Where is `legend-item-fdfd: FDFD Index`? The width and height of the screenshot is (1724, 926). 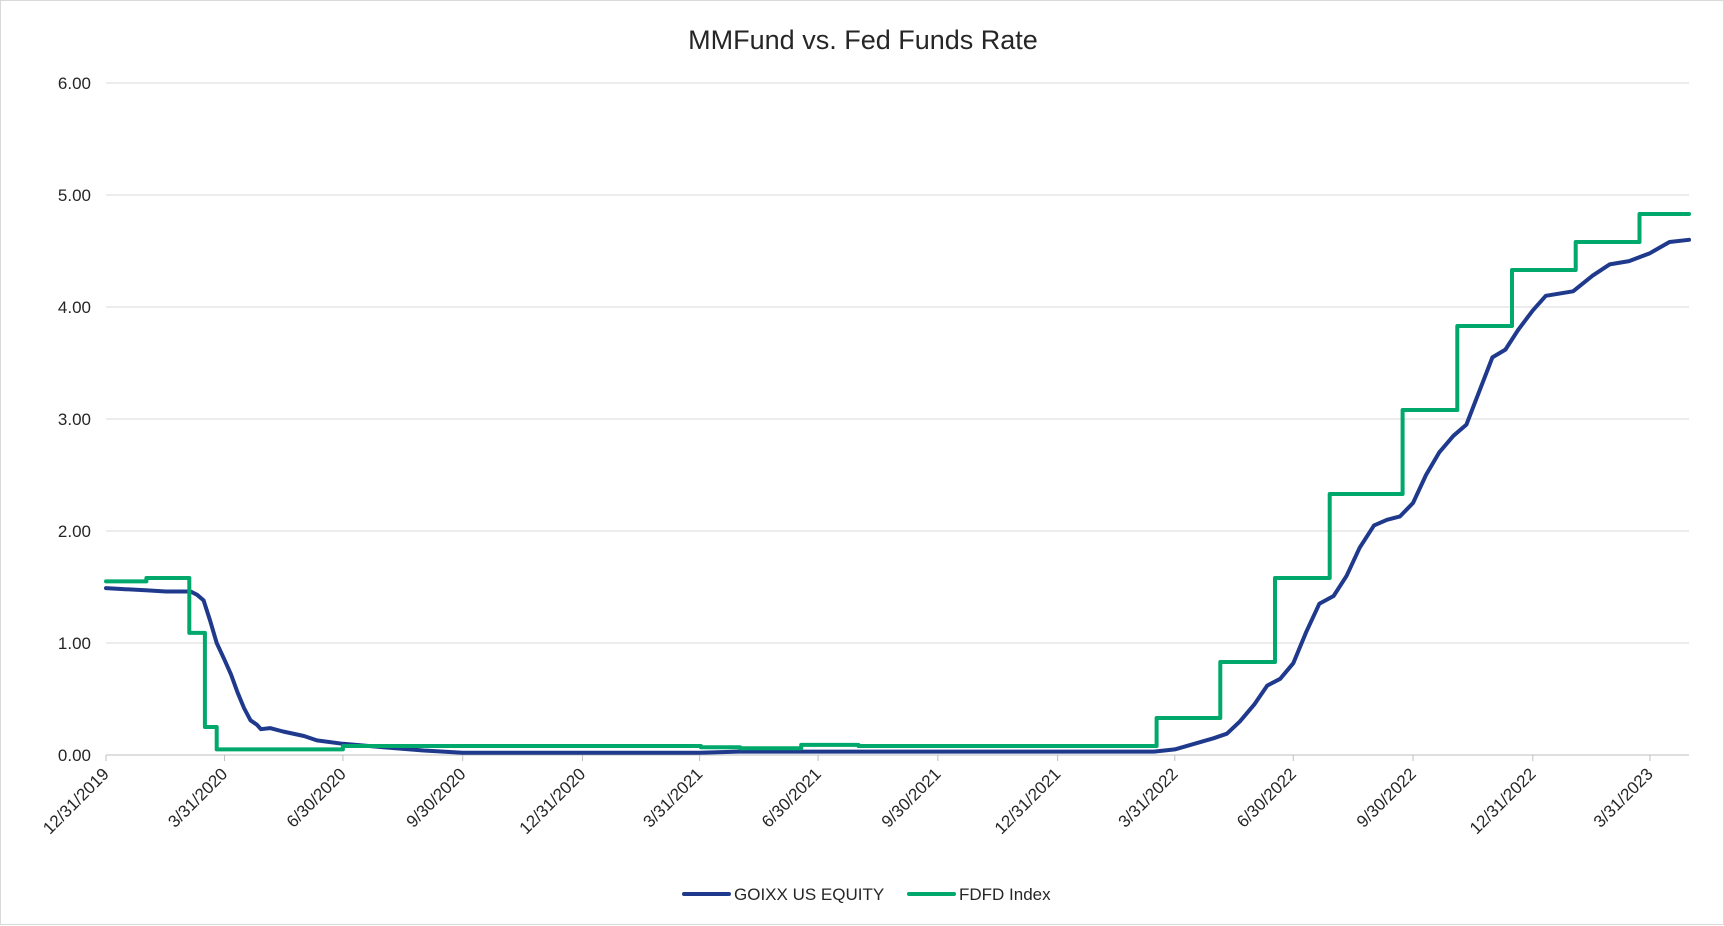
legend-item-fdfd: FDFD Index is located at coordinates (979, 894).